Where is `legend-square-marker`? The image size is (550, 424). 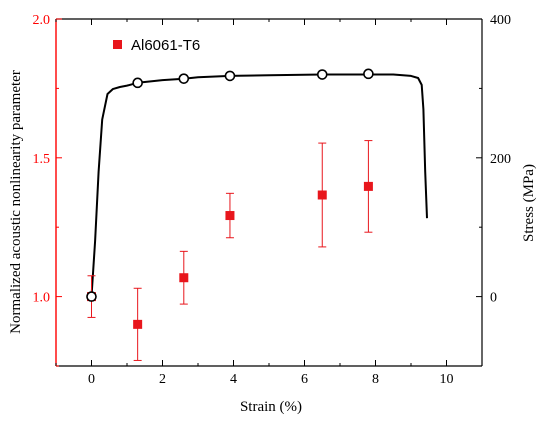
legend-square-marker is located at coordinates (117, 44).